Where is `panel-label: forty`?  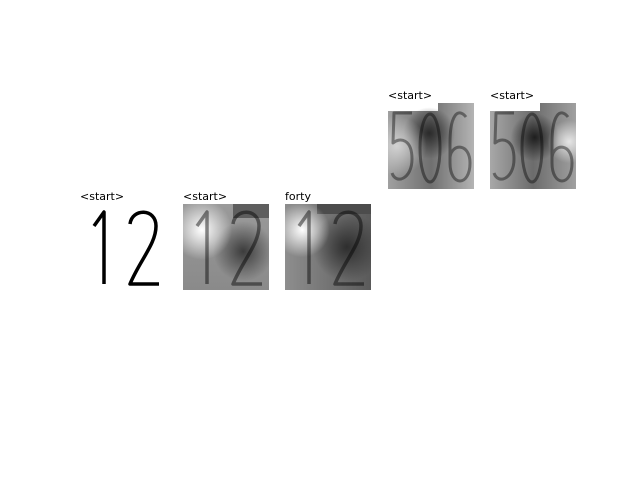
panel-label: forty is located at coordinates (298, 196).